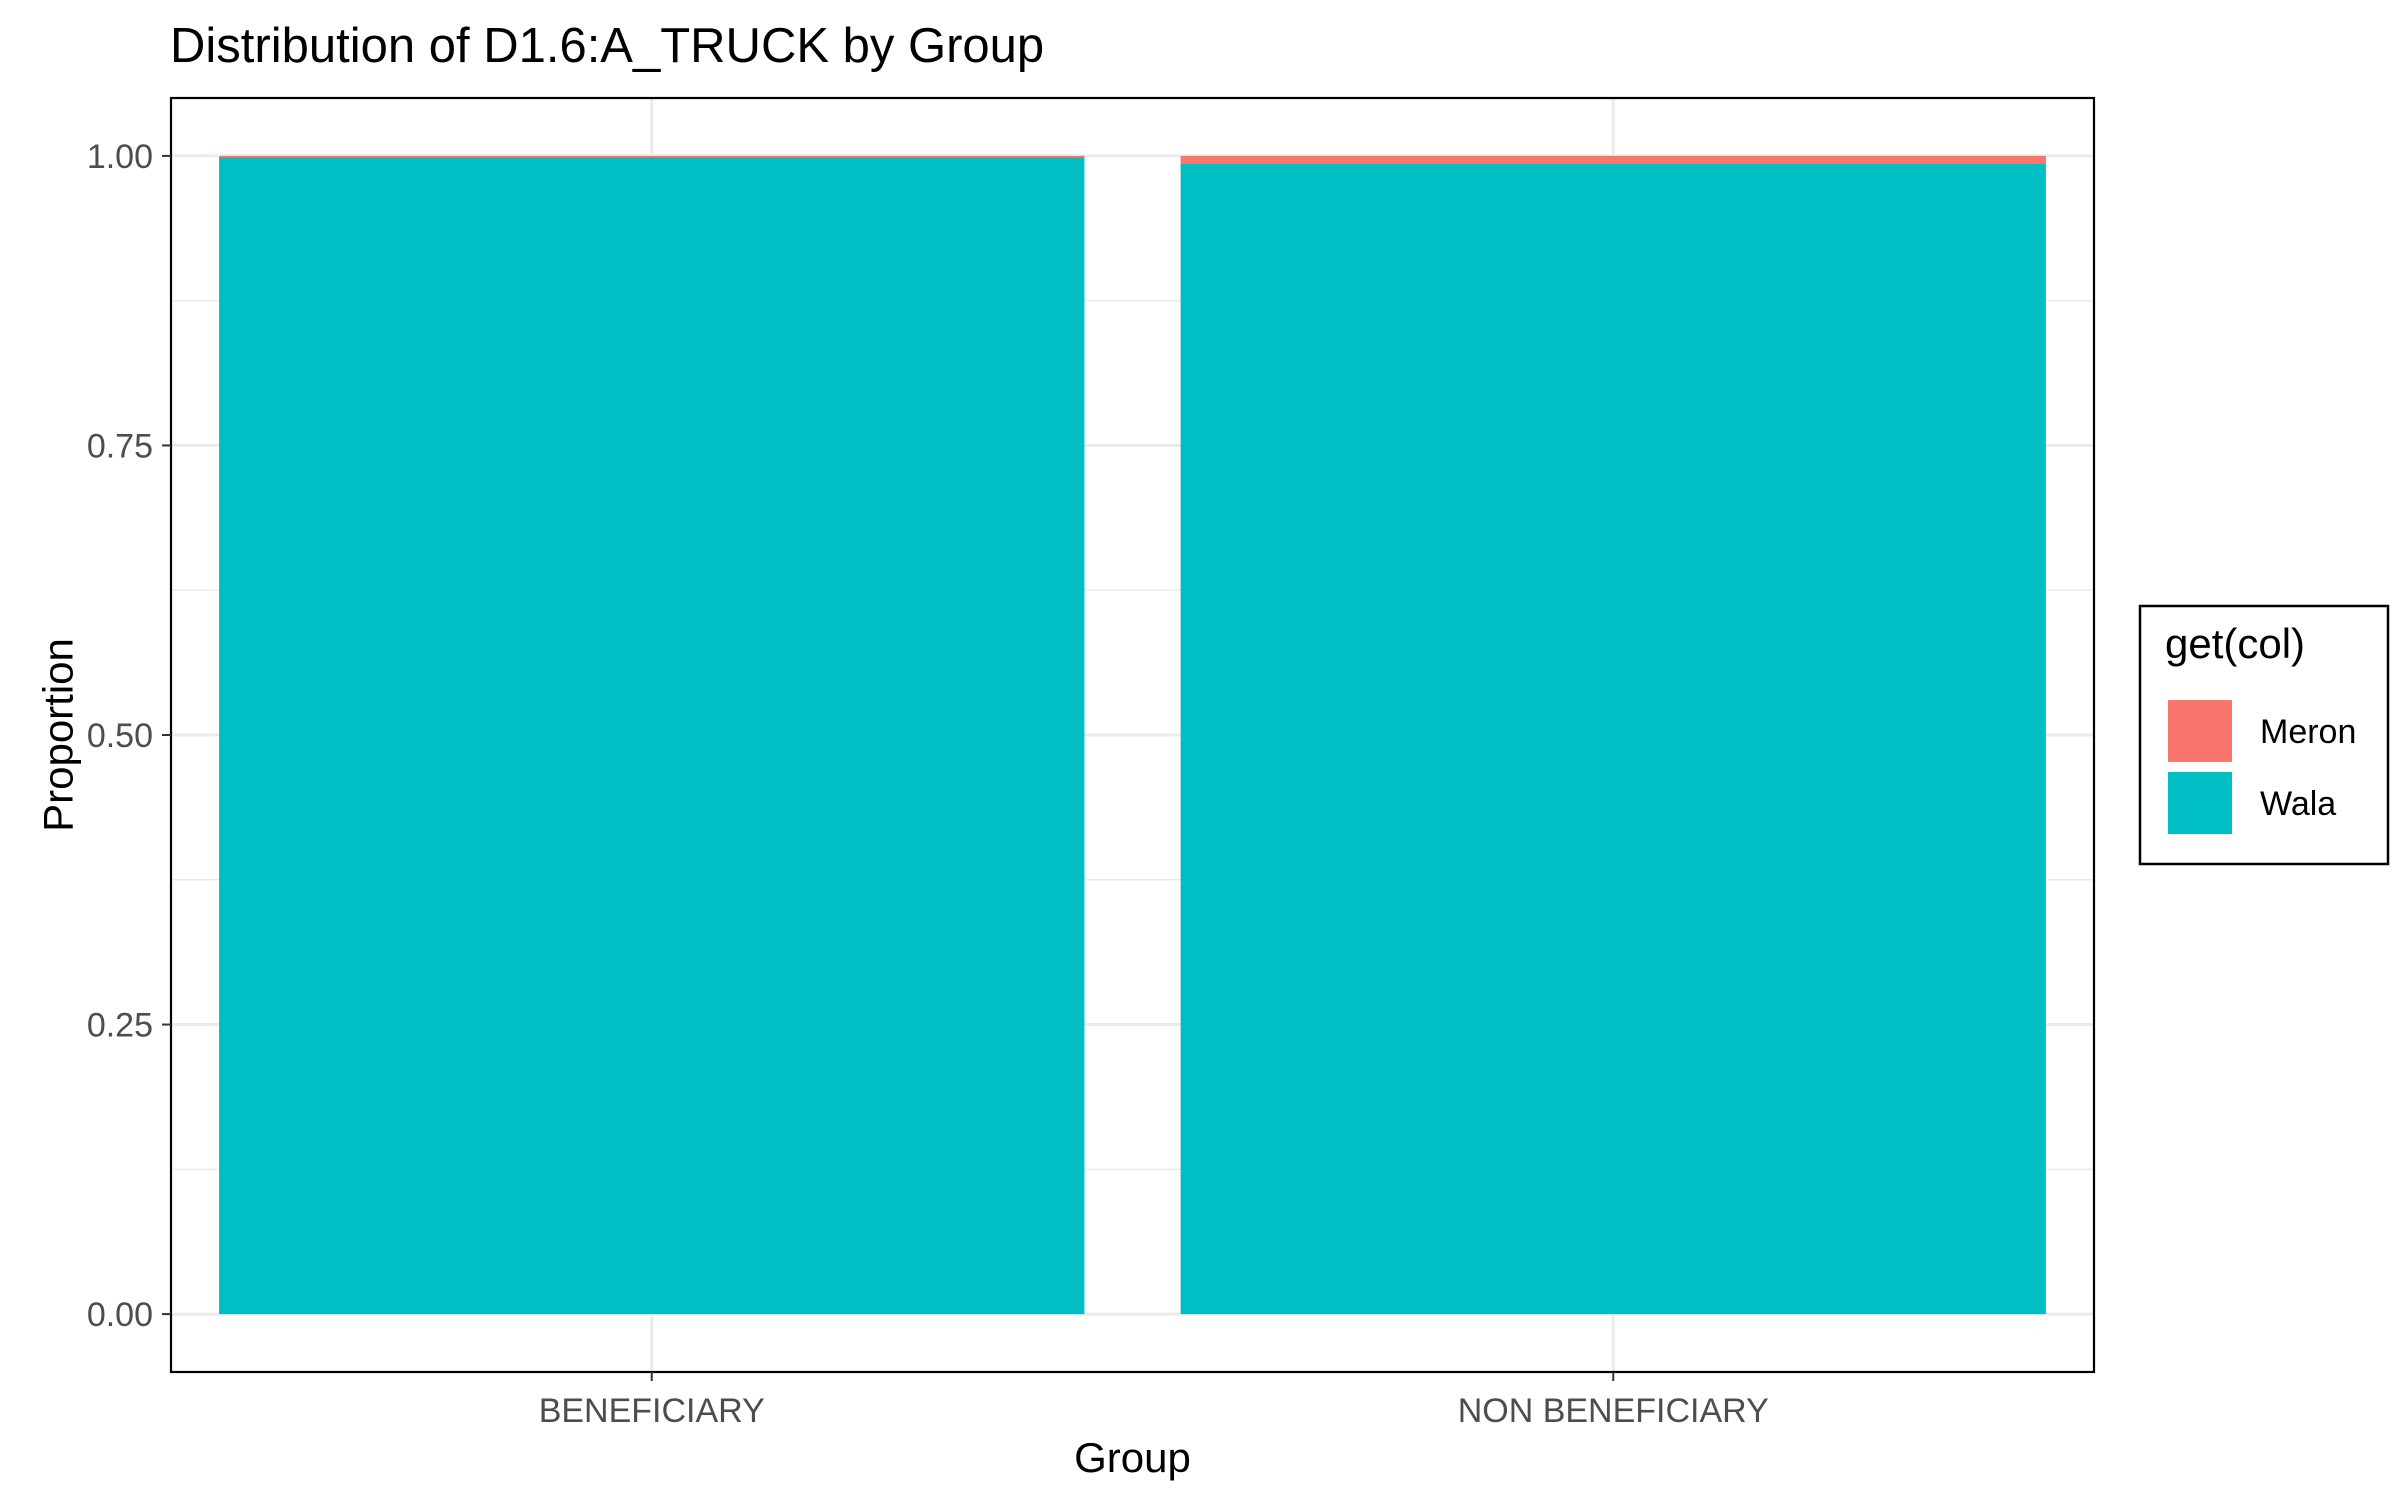  What do you see at coordinates (1154, 1401) in the screenshot?
I see `x-axis-ticks: BENEFICIARY NON BENEFICIARY` at bounding box center [1154, 1401].